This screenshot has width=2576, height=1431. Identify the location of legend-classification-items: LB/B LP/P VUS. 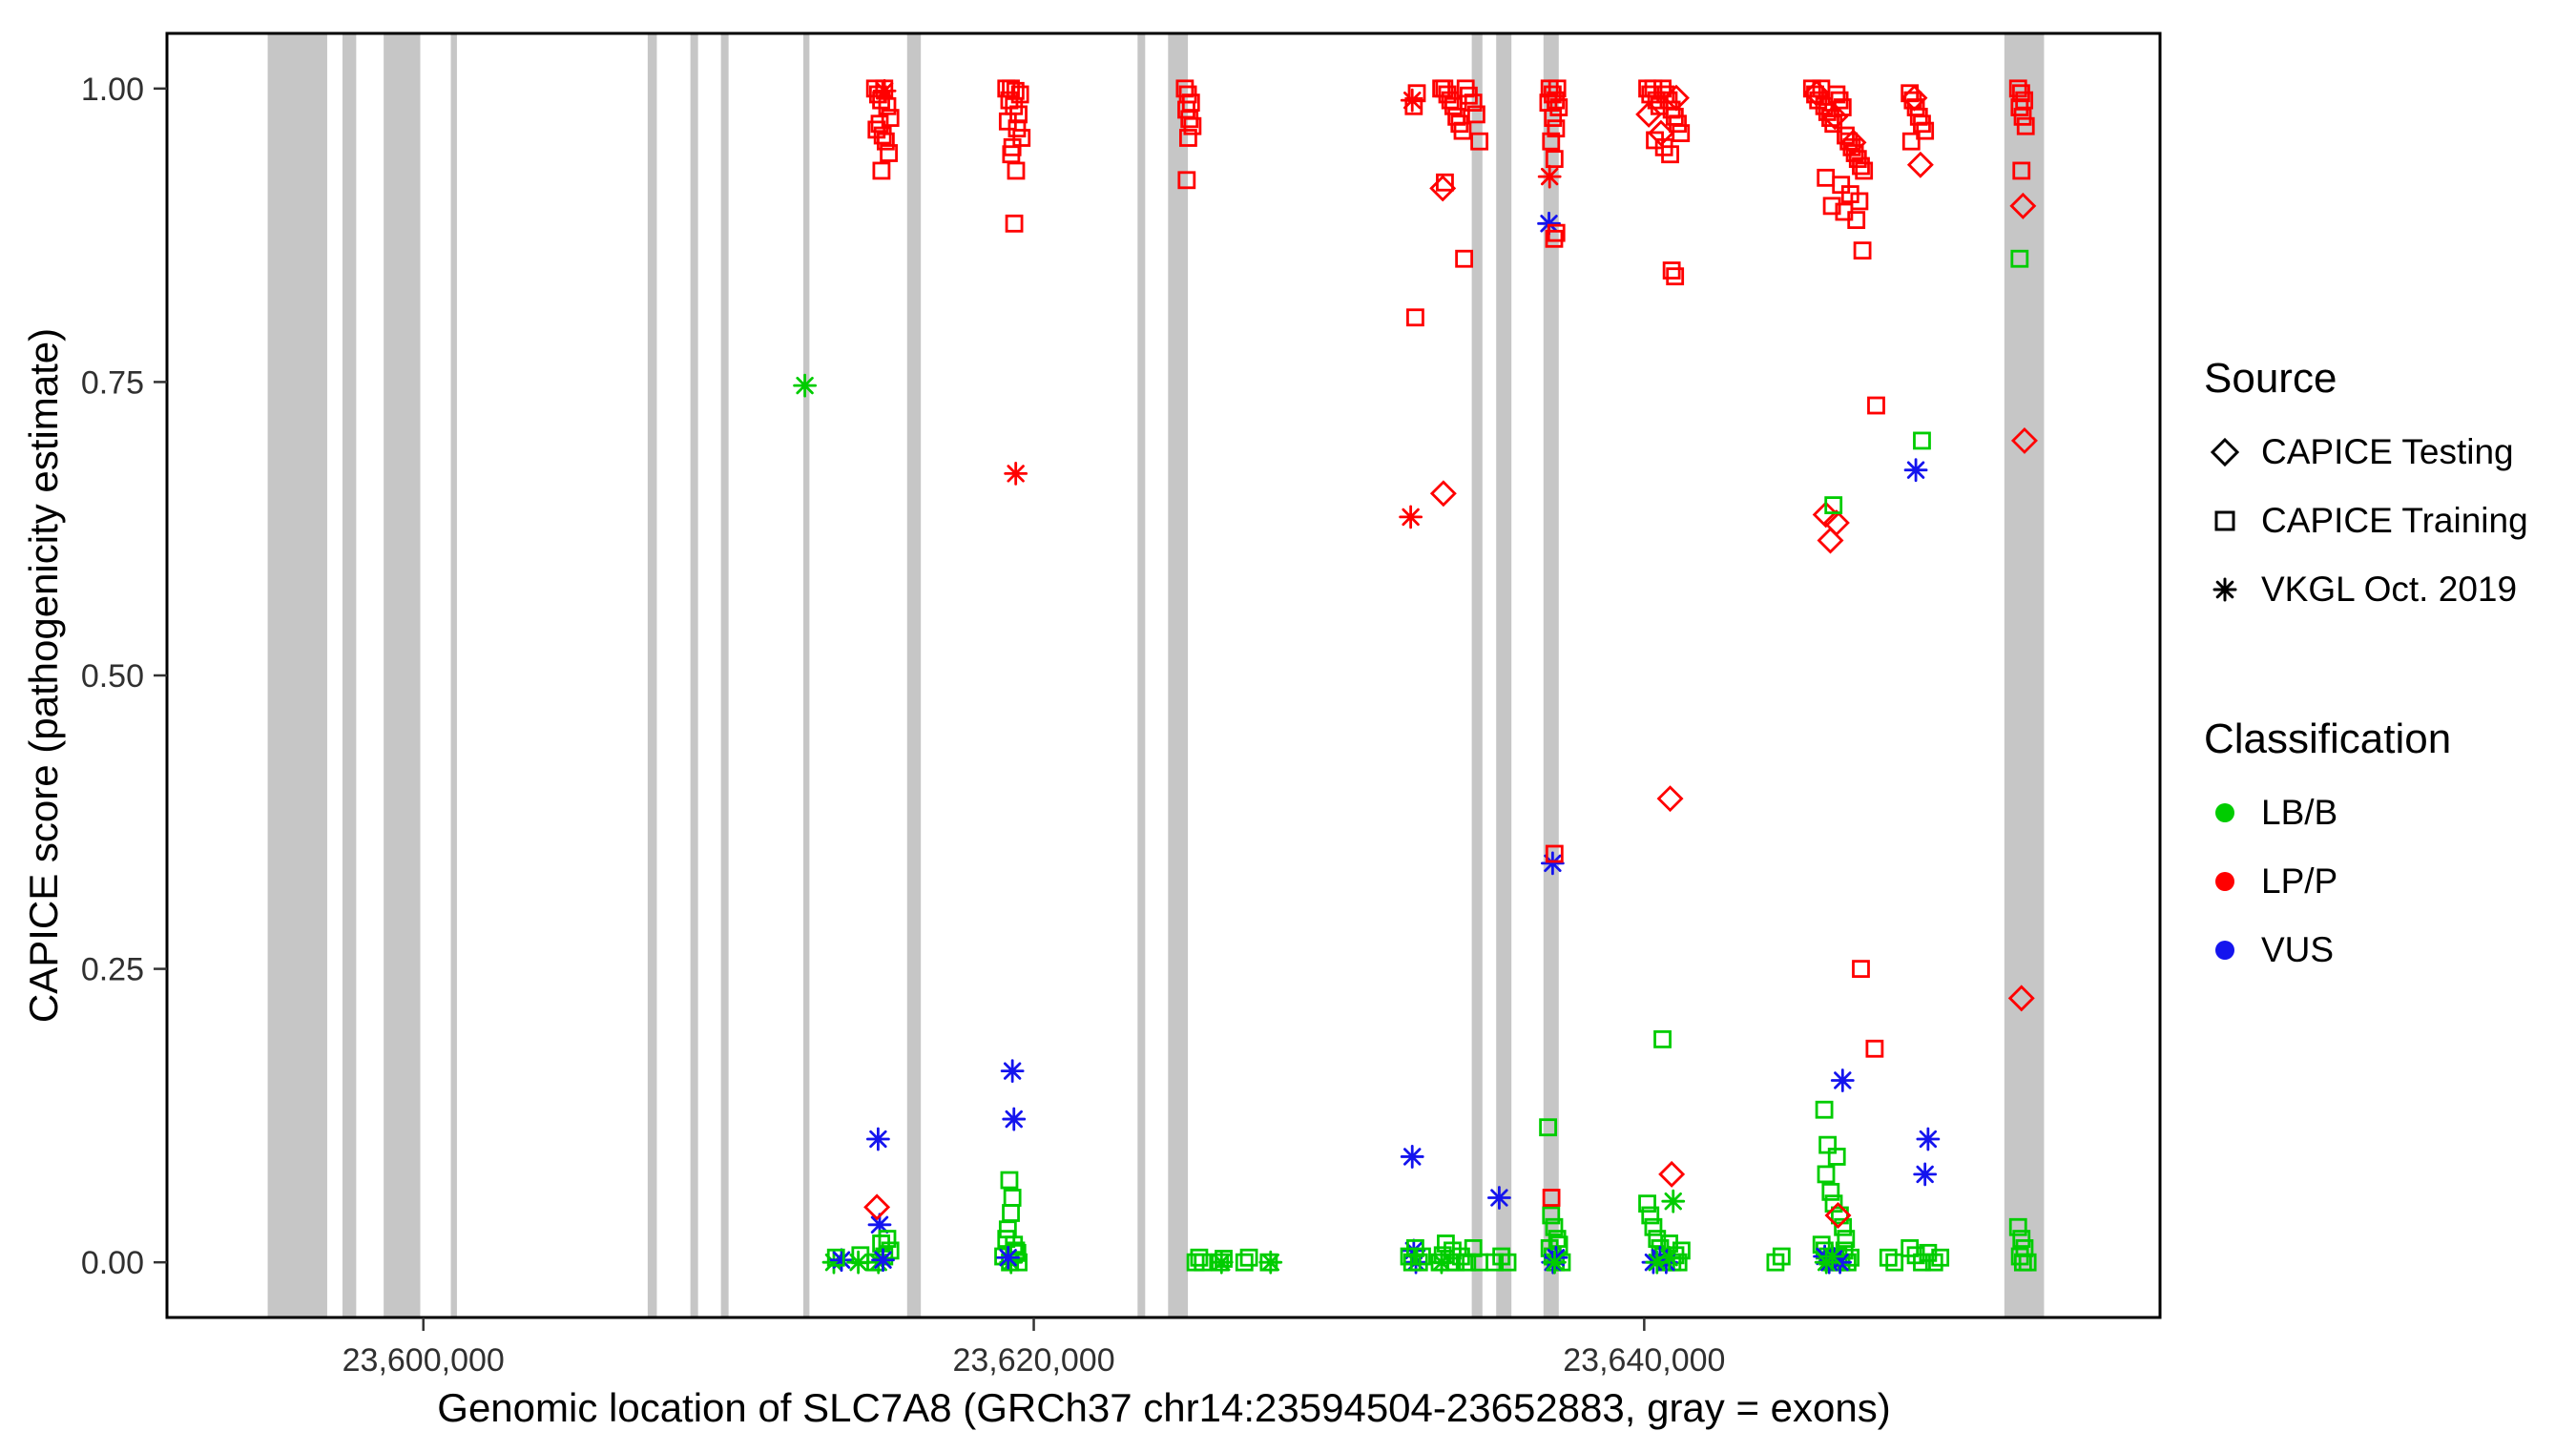
(2366, 881).